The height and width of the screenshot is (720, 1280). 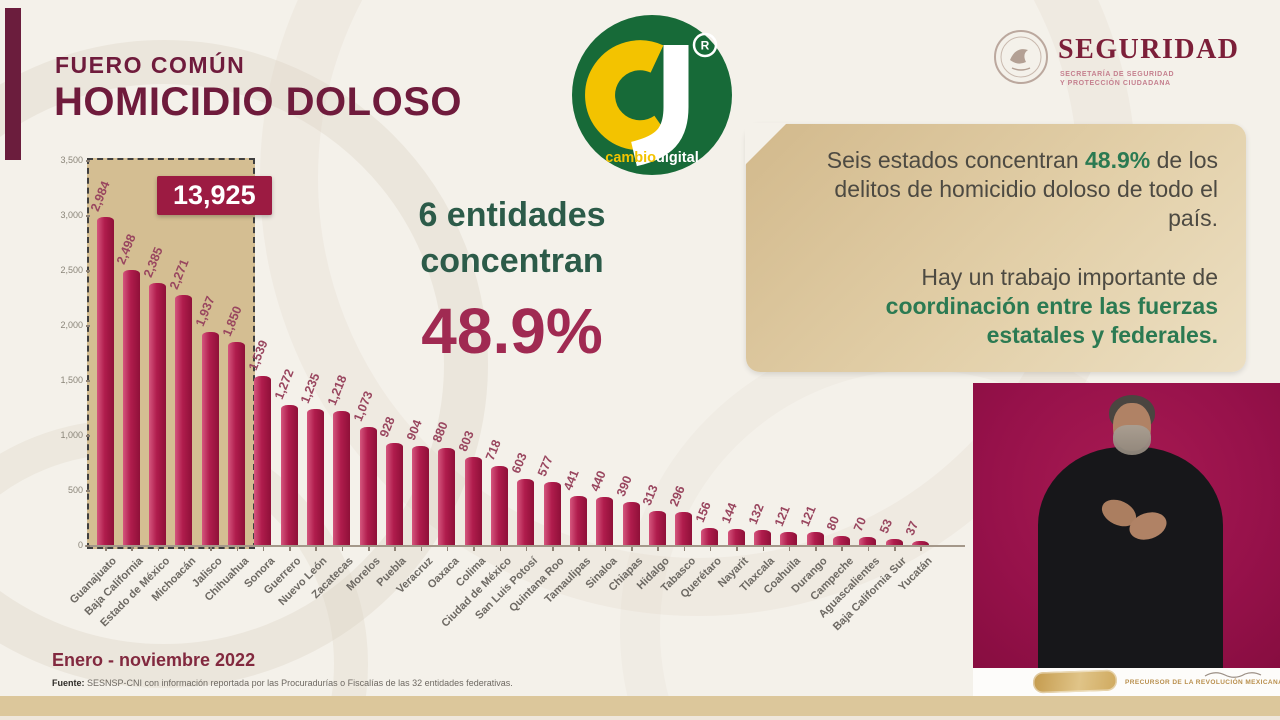 What do you see at coordinates (311, 388) in the screenshot?
I see `bar-value-label: 1,235` at bounding box center [311, 388].